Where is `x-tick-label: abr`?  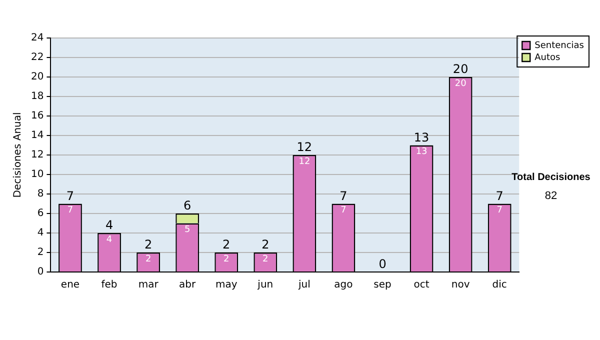 x-tick-label: abr is located at coordinates (188, 285).